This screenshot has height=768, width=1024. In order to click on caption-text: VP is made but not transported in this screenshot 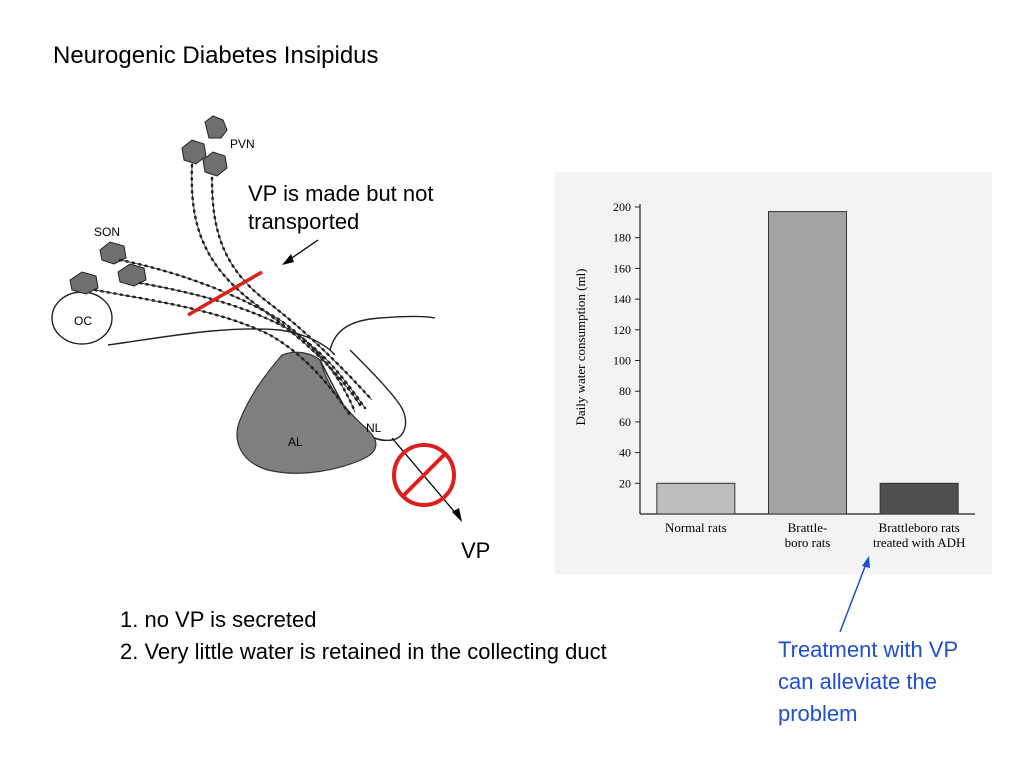, I will do `click(341, 207)`.